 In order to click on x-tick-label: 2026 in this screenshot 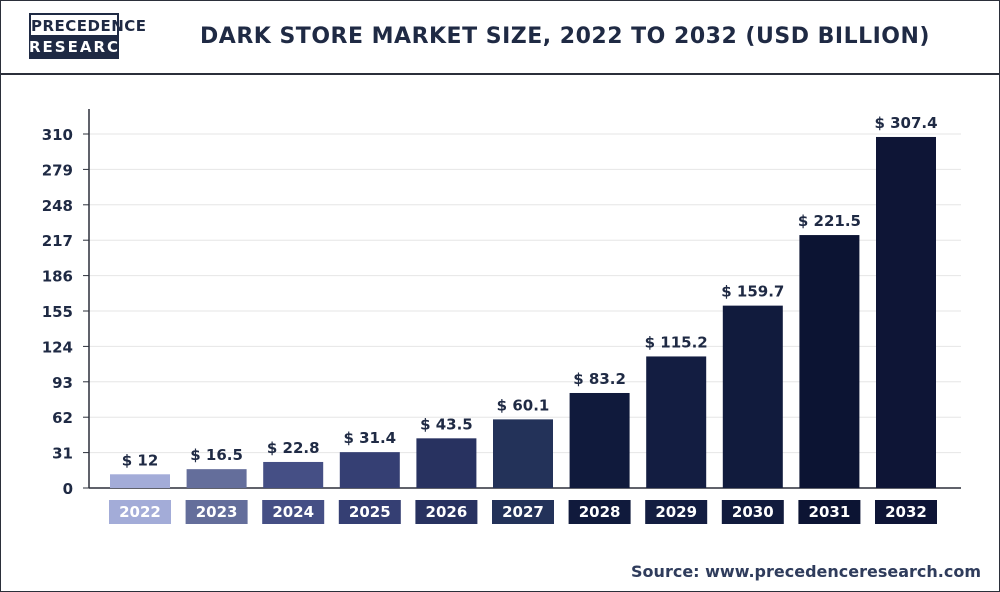, I will do `click(447, 512)`.